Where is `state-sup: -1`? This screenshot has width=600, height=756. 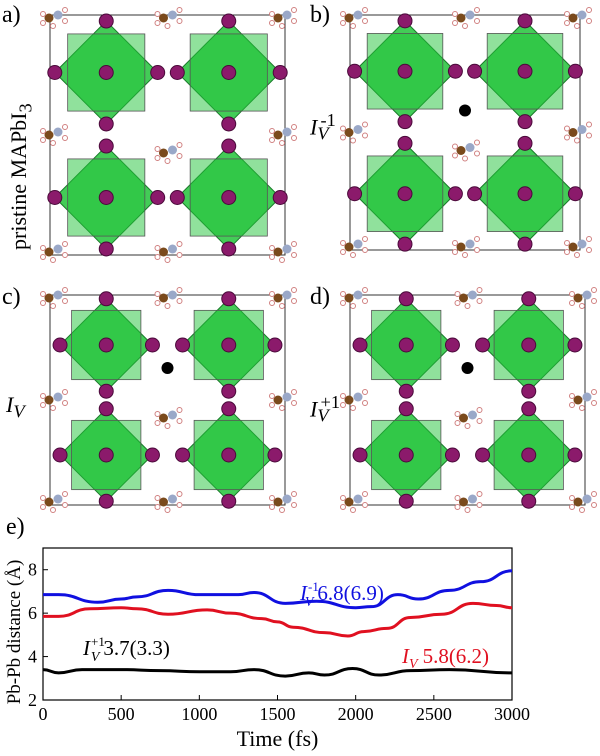 state-sup: -1 is located at coordinates (328, 120).